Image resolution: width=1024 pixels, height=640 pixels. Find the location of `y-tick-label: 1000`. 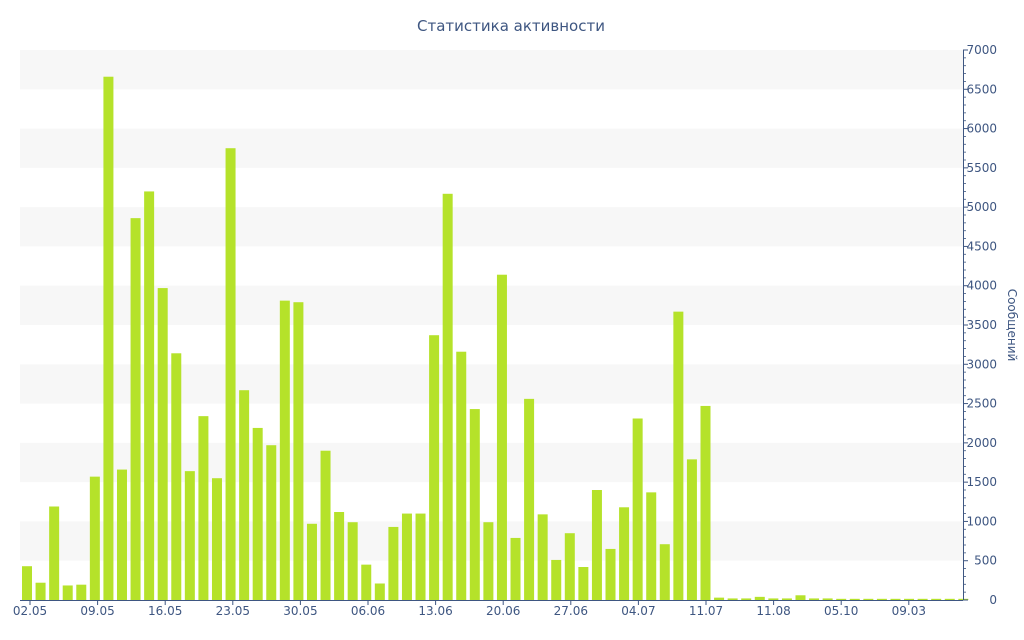

y-tick-label: 1000 is located at coordinates (981, 521).